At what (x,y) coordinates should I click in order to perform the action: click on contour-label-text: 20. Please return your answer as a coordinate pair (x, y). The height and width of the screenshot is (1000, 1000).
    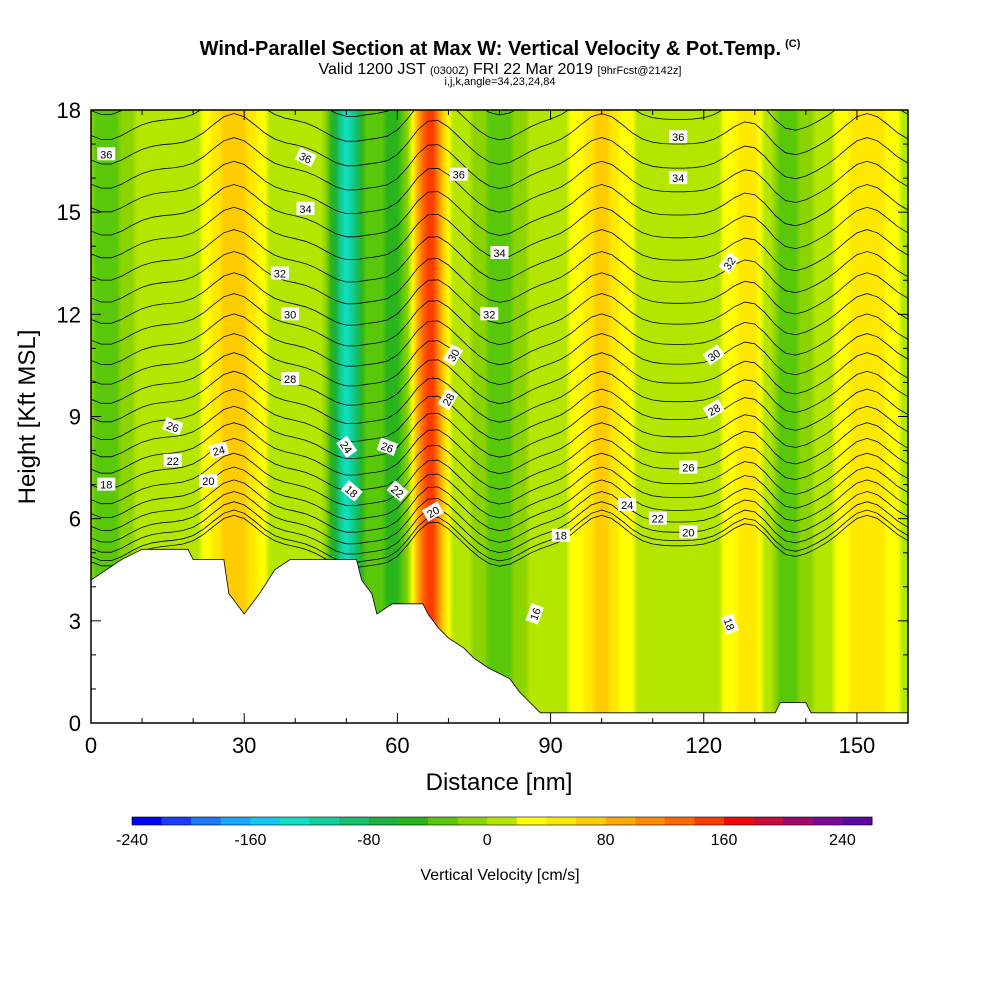
    Looking at the image, I should click on (208, 482).